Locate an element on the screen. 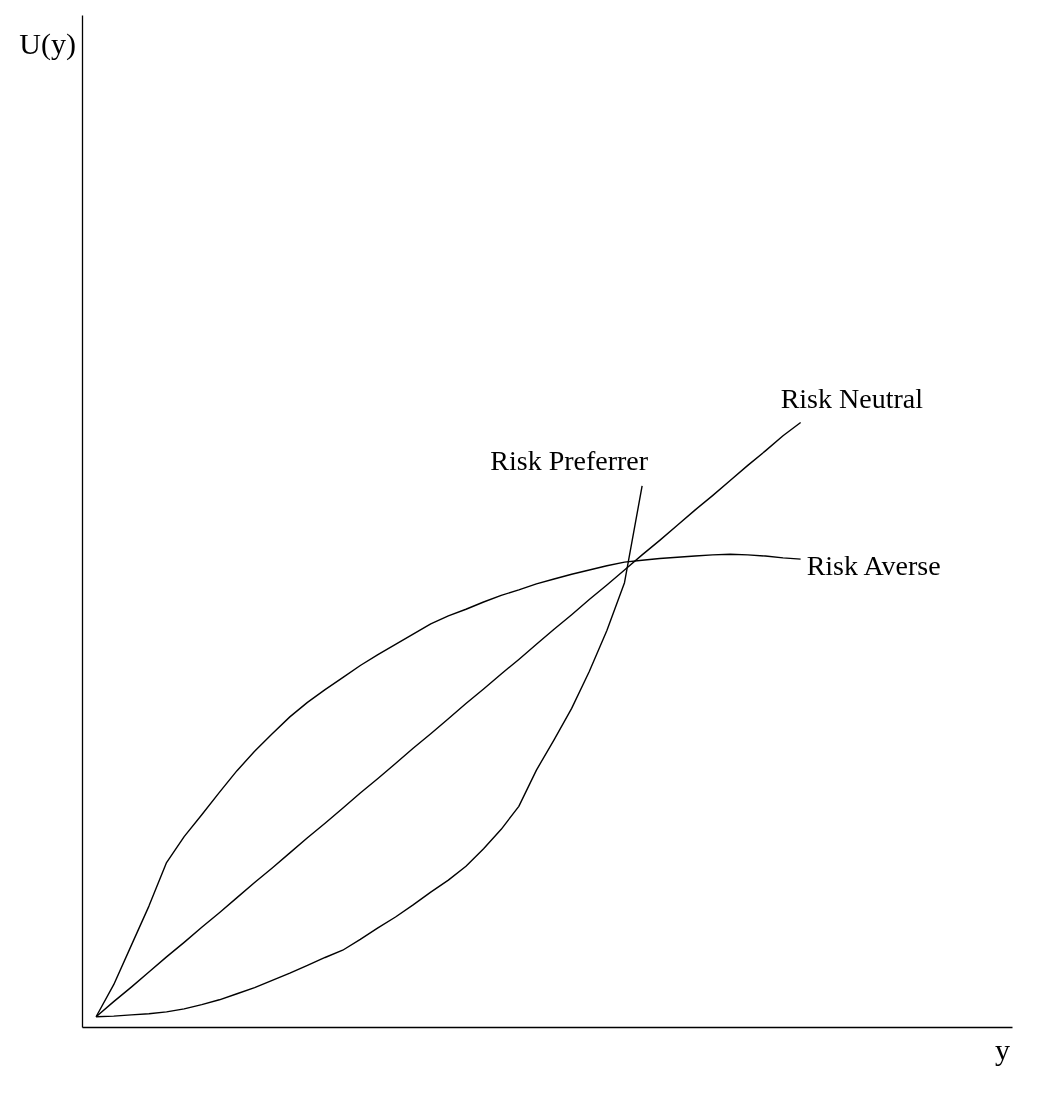 Image resolution: width=1042 pixels, height=1108 pixels. series-label: Risk Neutral is located at coordinates (852, 399).